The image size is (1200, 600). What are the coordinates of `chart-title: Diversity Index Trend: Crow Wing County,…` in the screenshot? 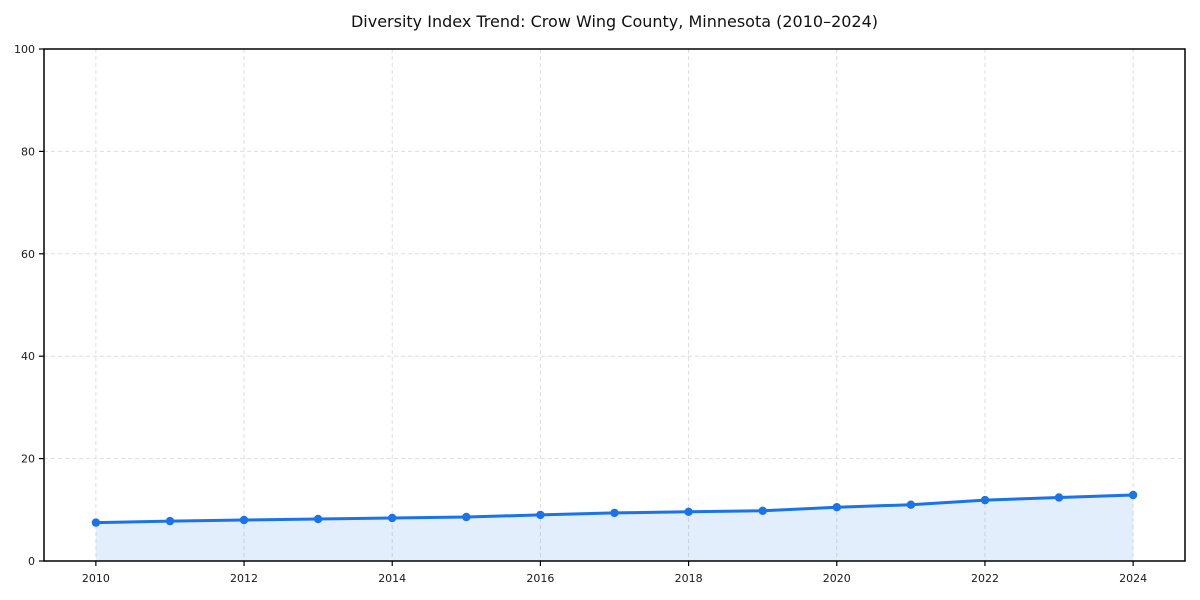 It's located at (614, 21).